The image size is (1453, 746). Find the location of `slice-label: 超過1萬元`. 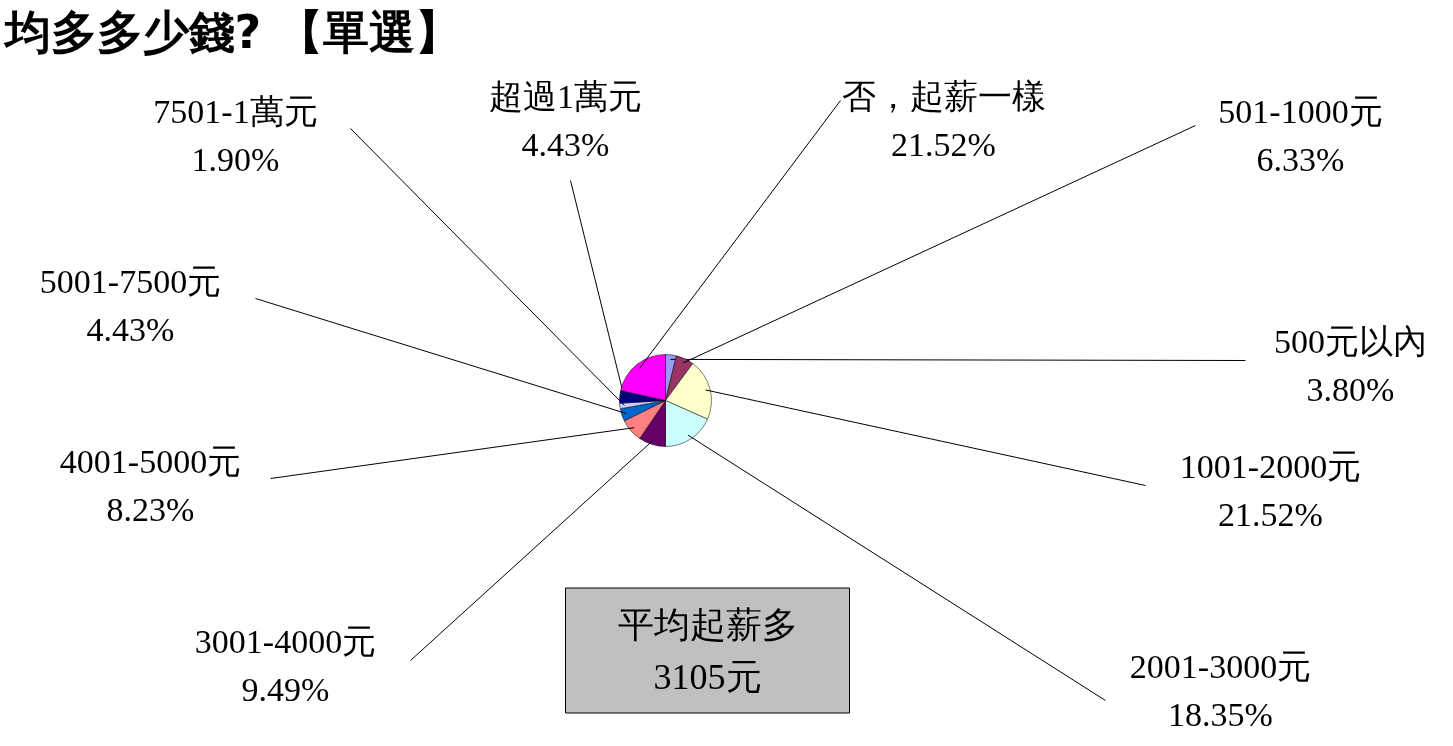

slice-label: 超過1萬元 is located at coordinates (565, 96).